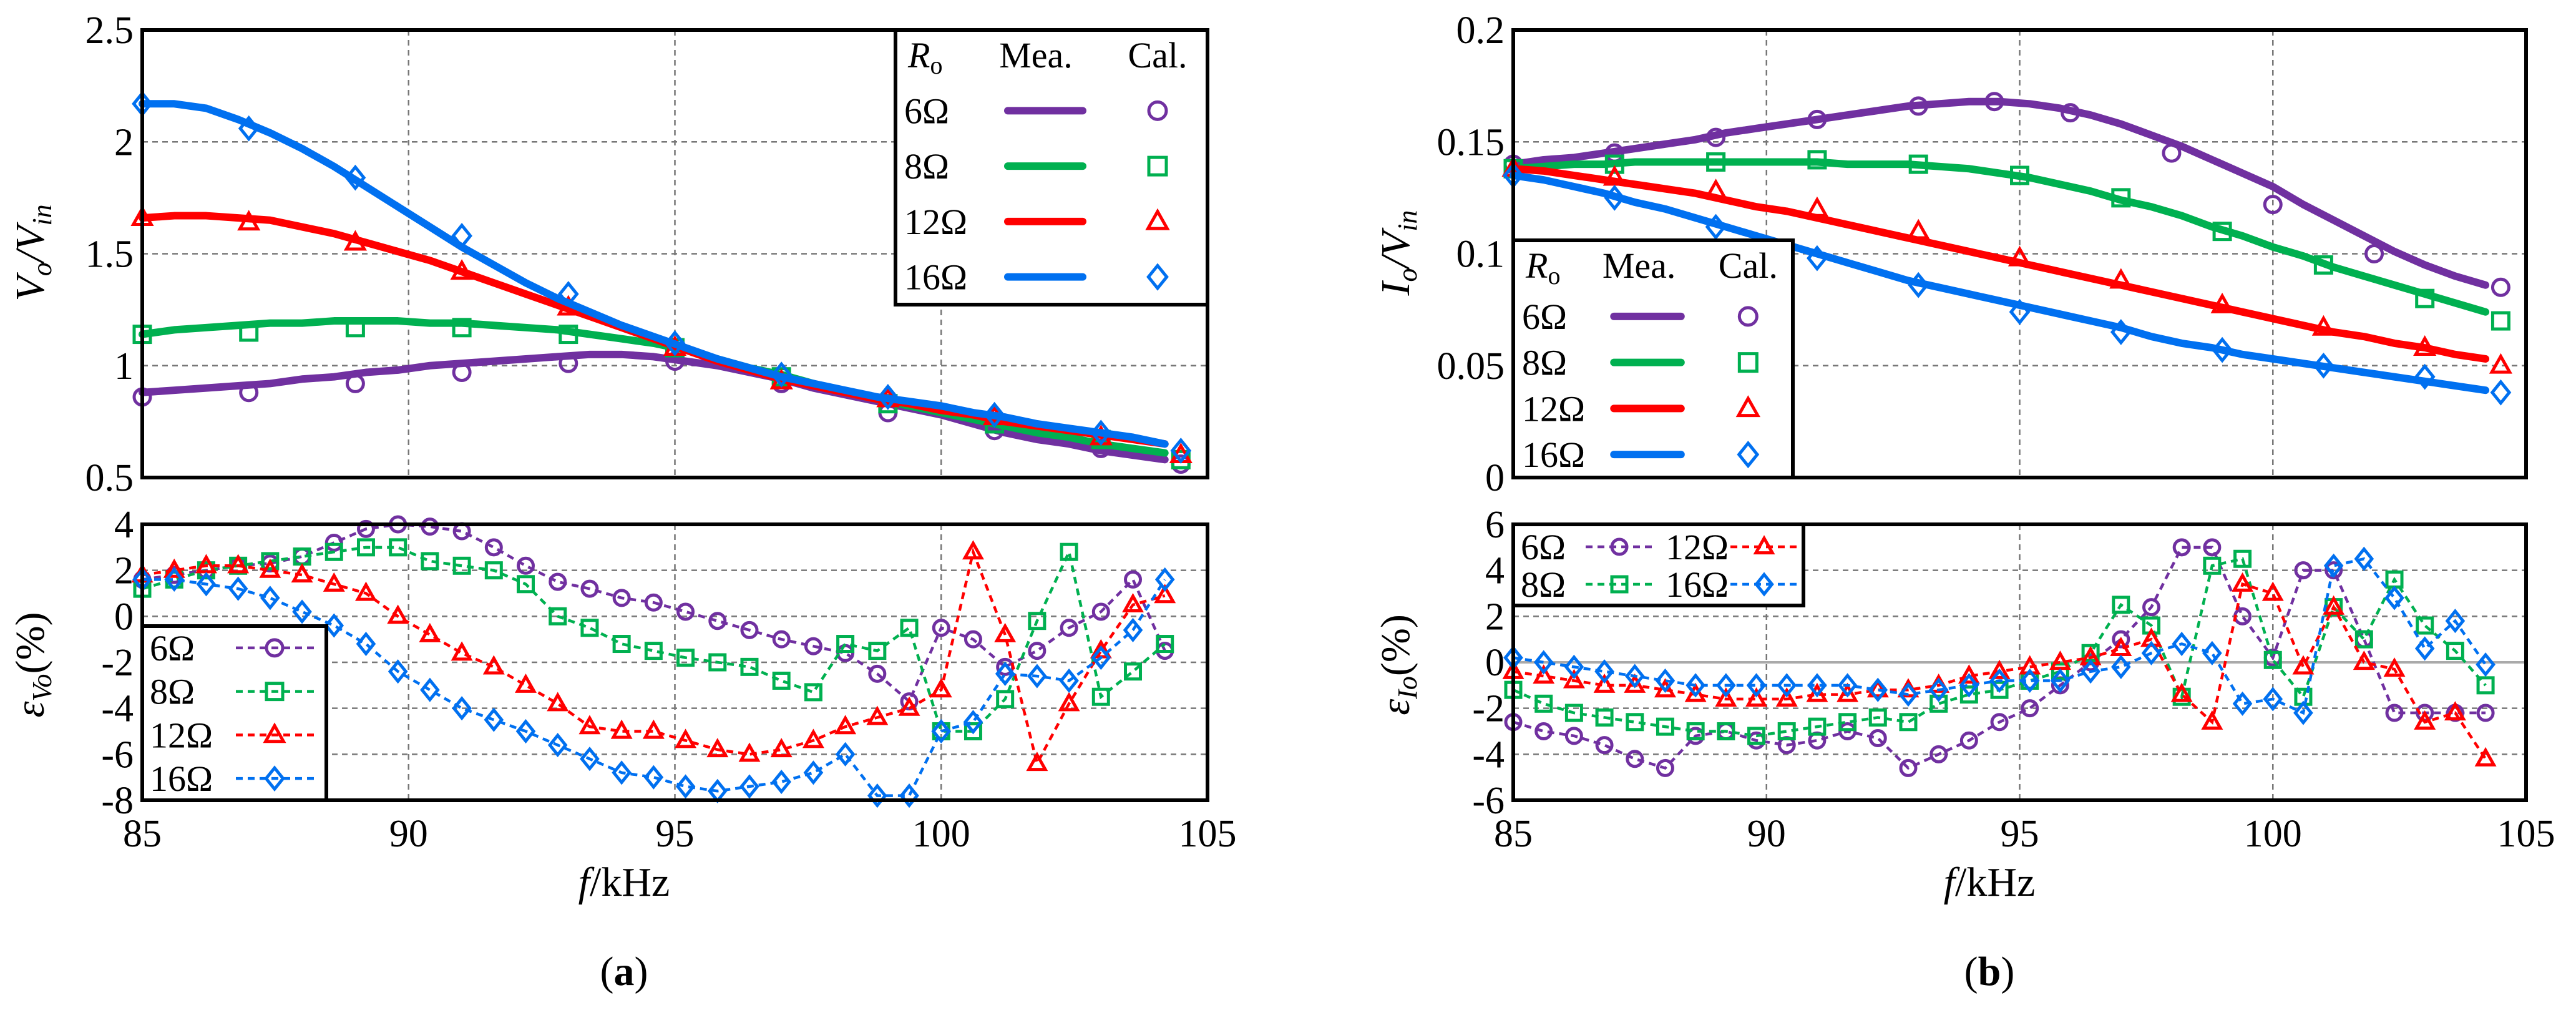 The width and height of the screenshot is (2576, 1010). I want to click on ytick-label: 0.05, so click(1471, 367).